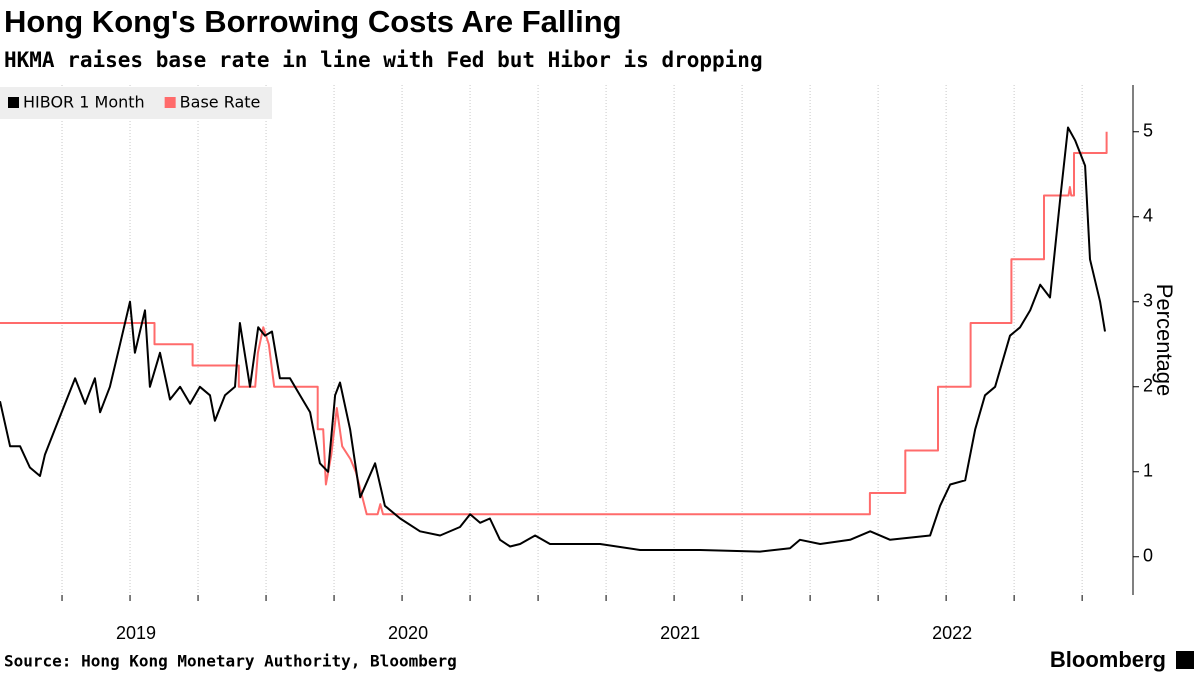  I want to click on y-tick-label: 5, so click(1148, 131).